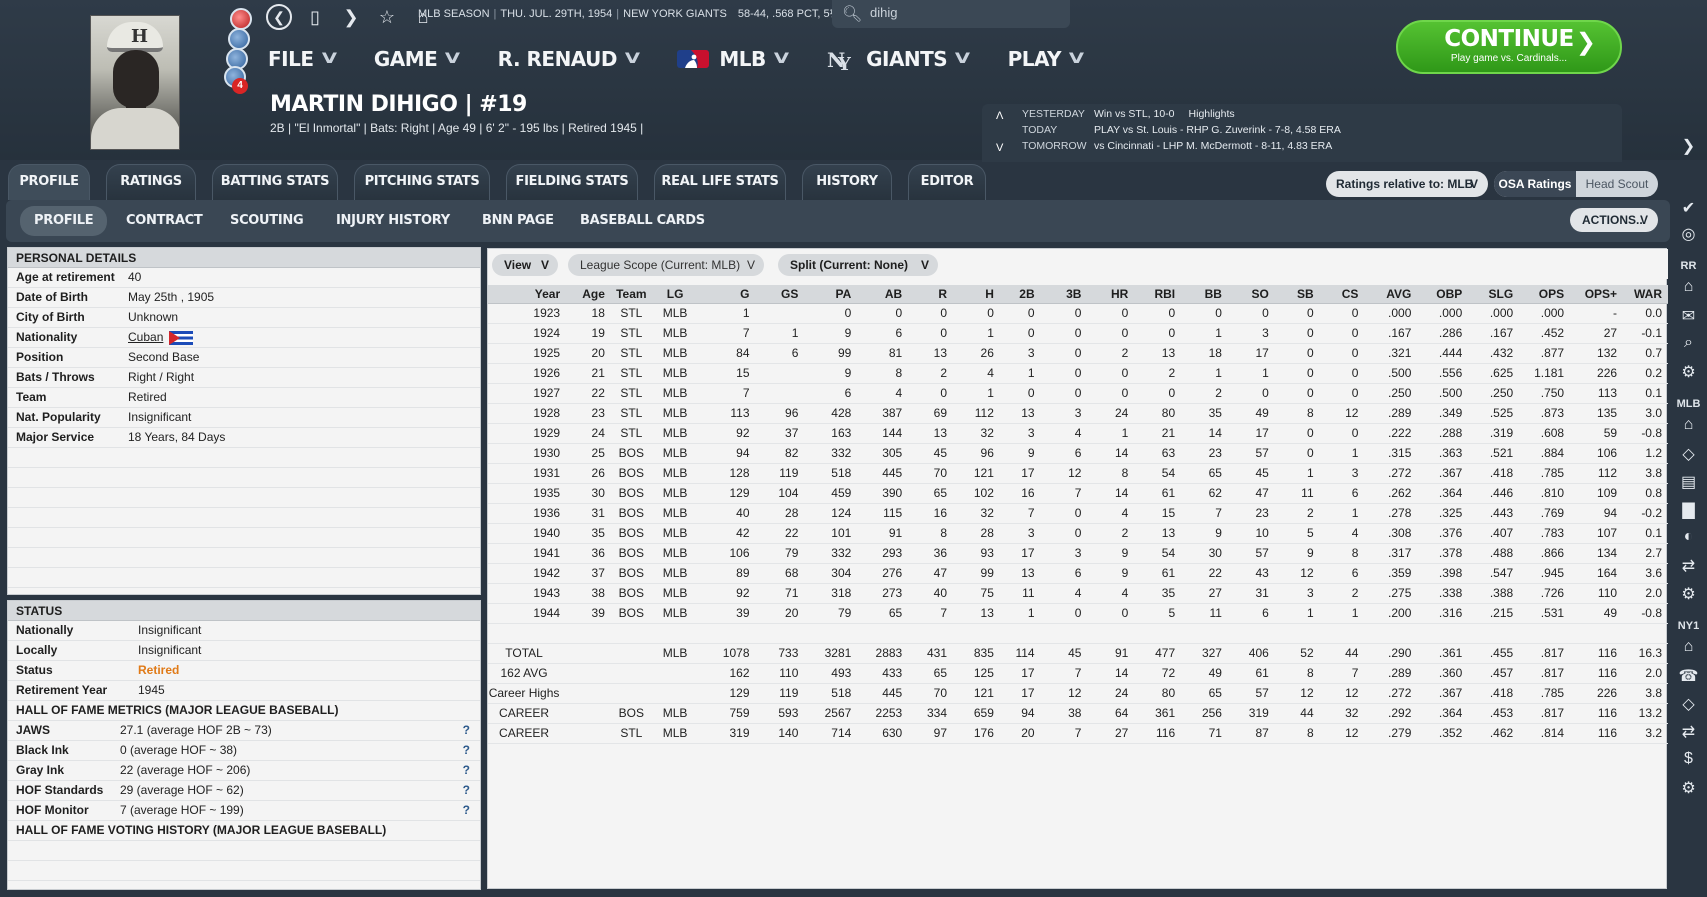 Image resolution: width=1707 pixels, height=897 pixels. What do you see at coordinates (1391, 294) in the screenshot?
I see `column-header: AVG` at bounding box center [1391, 294].